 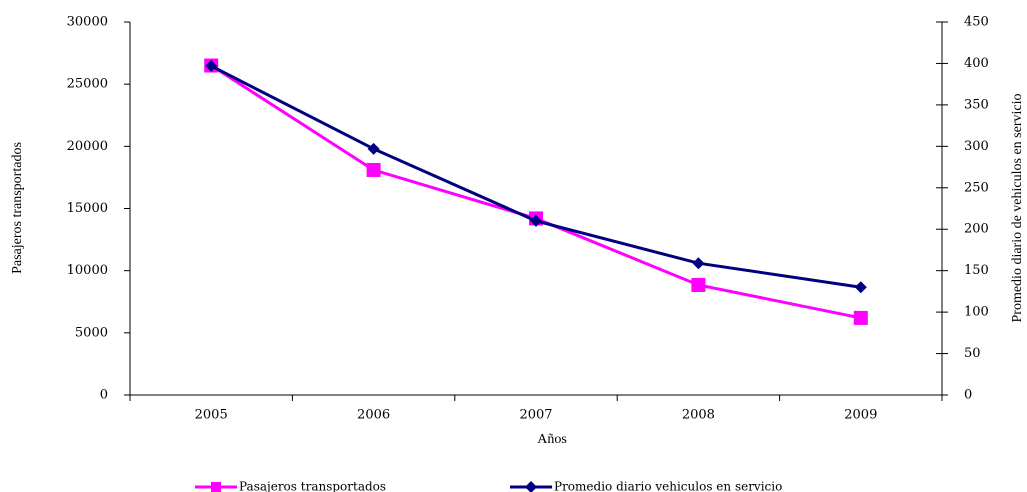 I want to click on y2-axis-title: Promedio diario de vehiculos en servicio, so click(x=1017, y=208).